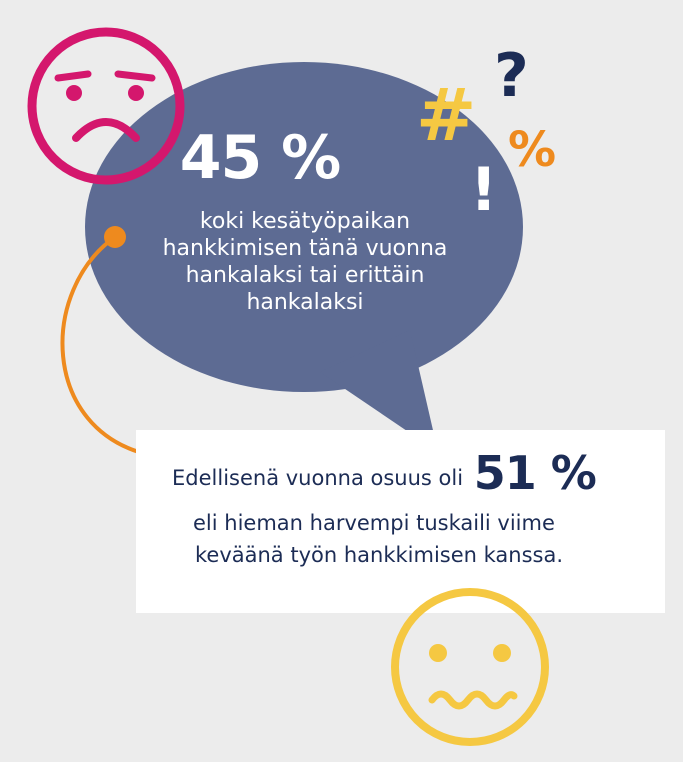 Image resolution: width=683 pixels, height=762 pixels. I want to click on bubble-line: hankalaksi, so click(305, 302).